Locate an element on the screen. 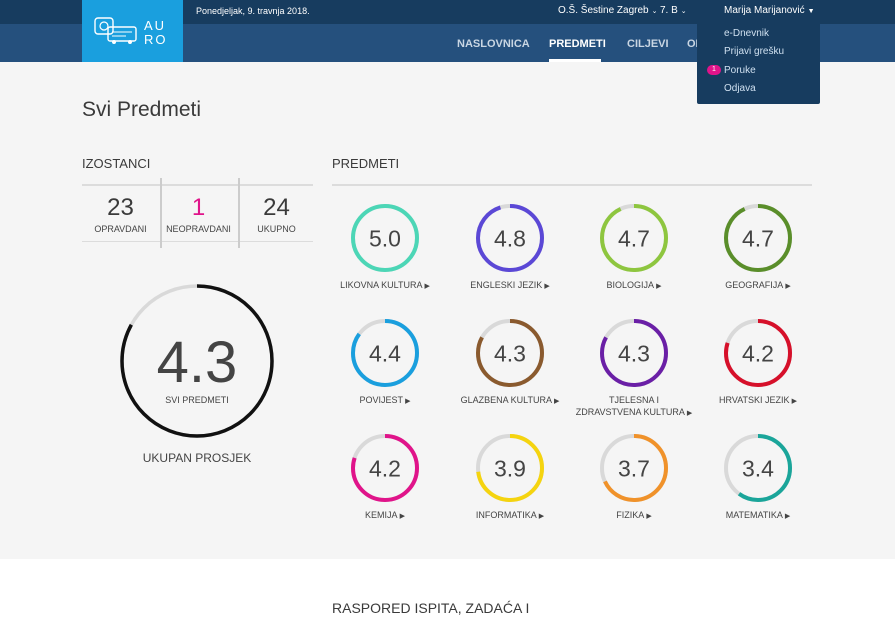 The image size is (895, 622). absences-summary: 23 OPRAVDANI 1 NEOPRAVDANI 24 UKUPNO is located at coordinates (197, 214).